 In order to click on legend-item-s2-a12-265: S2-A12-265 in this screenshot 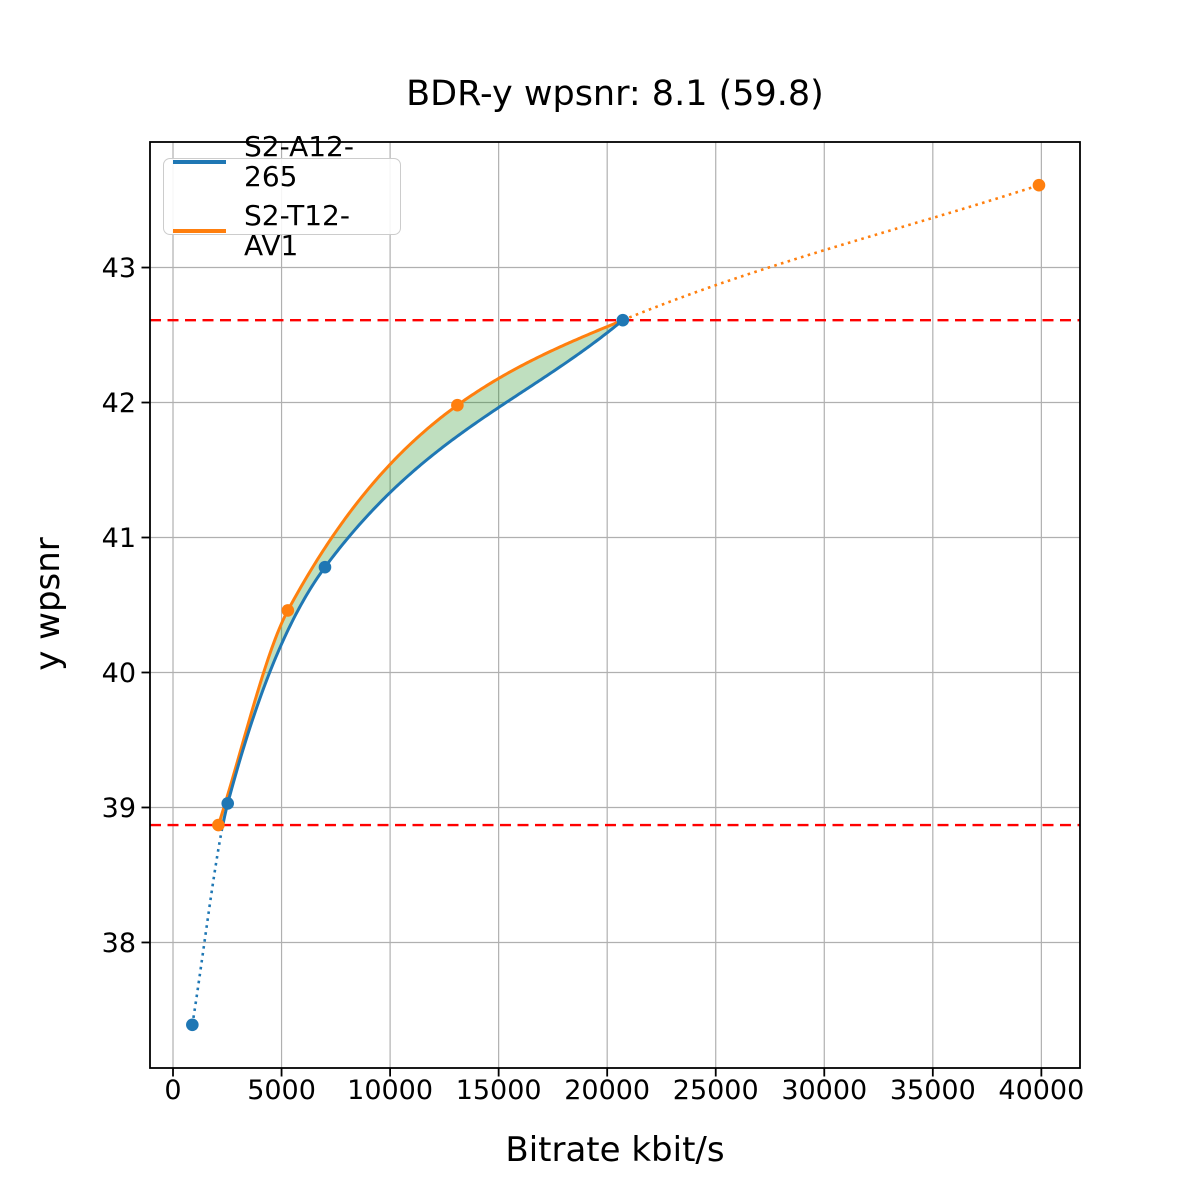, I will do `click(286, 162)`.